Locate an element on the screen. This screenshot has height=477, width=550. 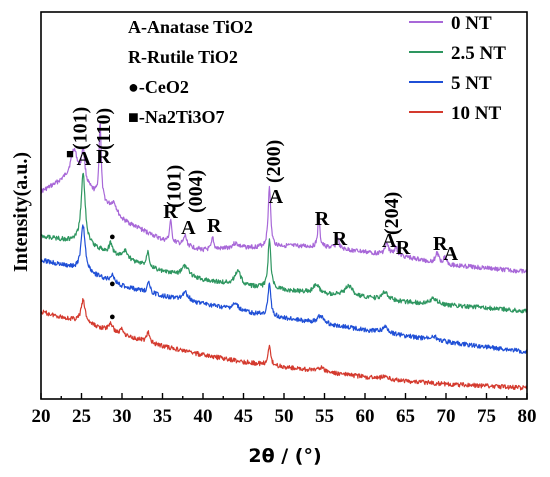
phase-key-na2ti3o7: ■-Na2Ti3O7 is located at coordinates (176, 117).